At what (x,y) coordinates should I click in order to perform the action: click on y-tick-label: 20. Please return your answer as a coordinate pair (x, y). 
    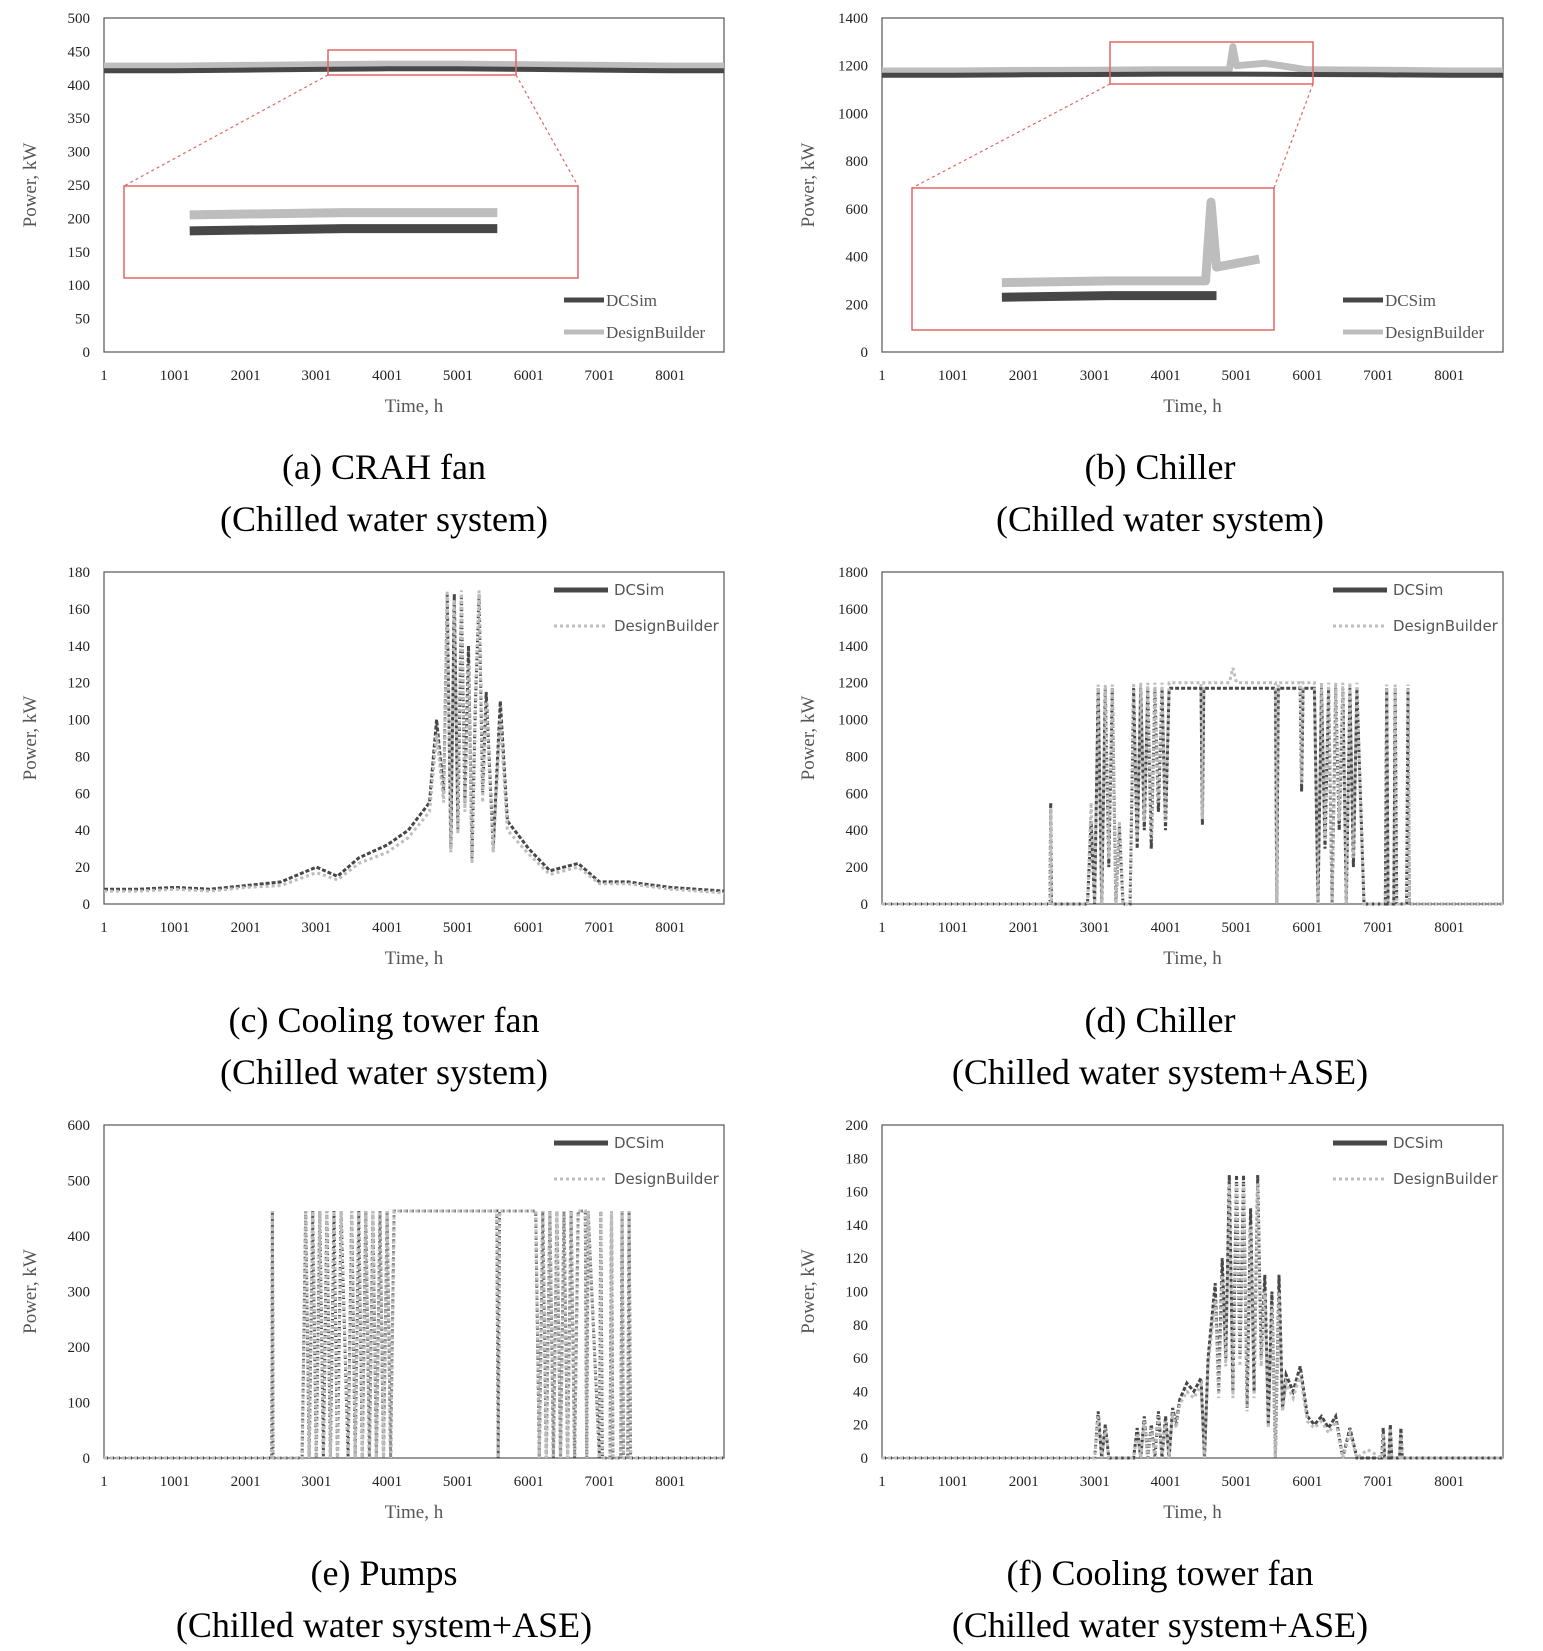
    Looking at the image, I should click on (82, 868).